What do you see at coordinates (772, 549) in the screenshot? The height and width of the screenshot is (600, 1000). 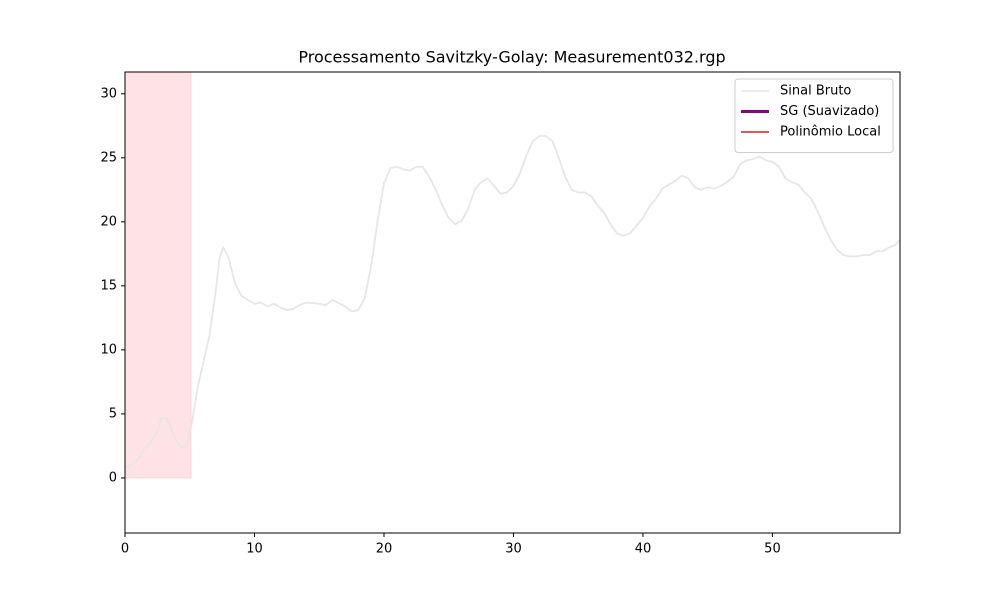 I see `x-tick-label: 50` at bounding box center [772, 549].